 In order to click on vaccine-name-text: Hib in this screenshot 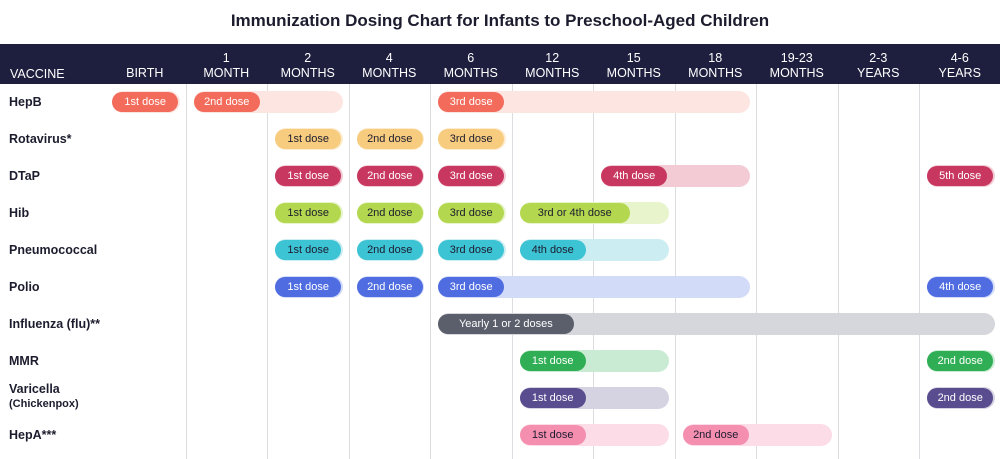, I will do `click(19, 213)`.